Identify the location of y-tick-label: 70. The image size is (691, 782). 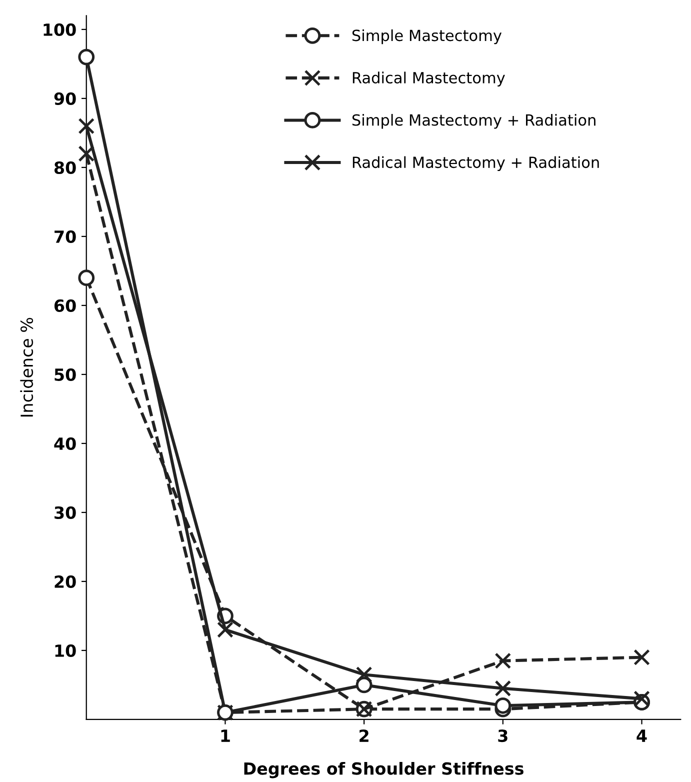
(65, 237).